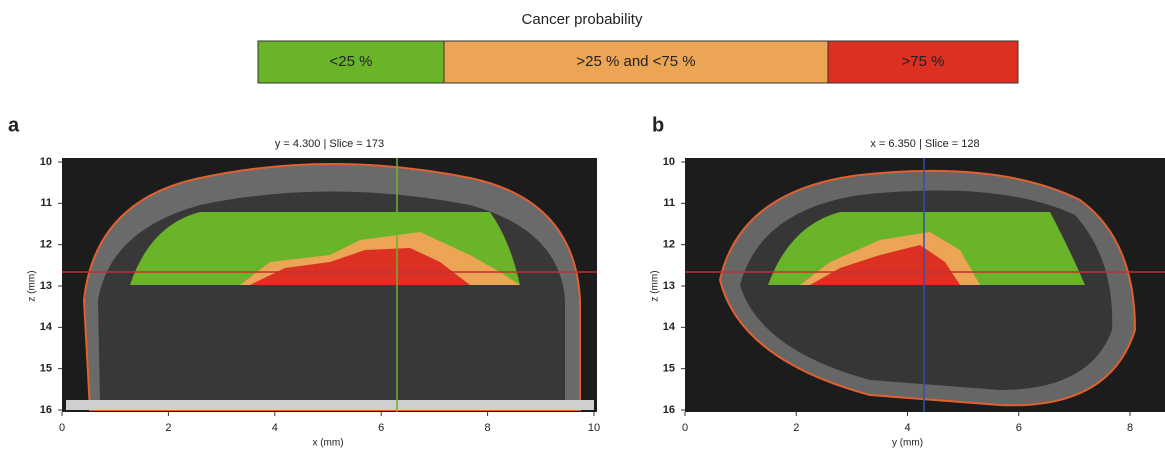 Image resolution: width=1165 pixels, height=450 pixels. Describe the element at coordinates (594, 428) in the screenshot. I see `x-tick-label: 10` at that location.